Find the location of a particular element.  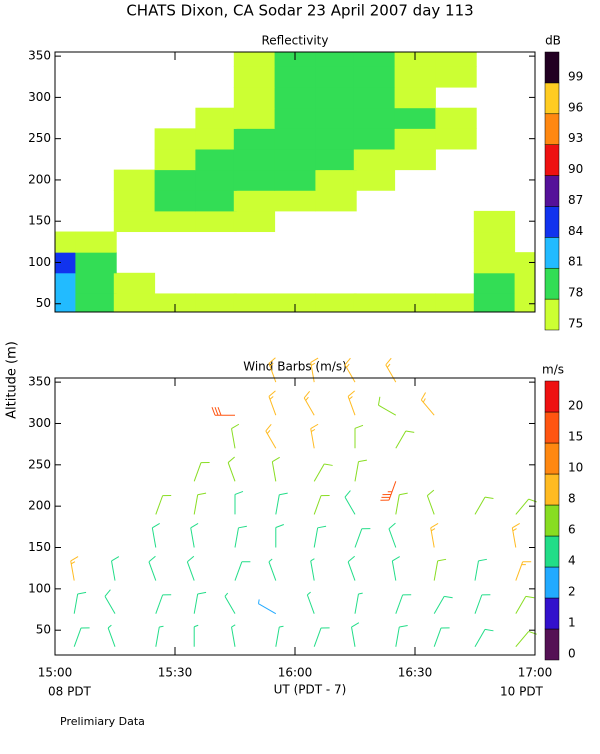

colorbar-label: 81 is located at coordinates (575, 262).